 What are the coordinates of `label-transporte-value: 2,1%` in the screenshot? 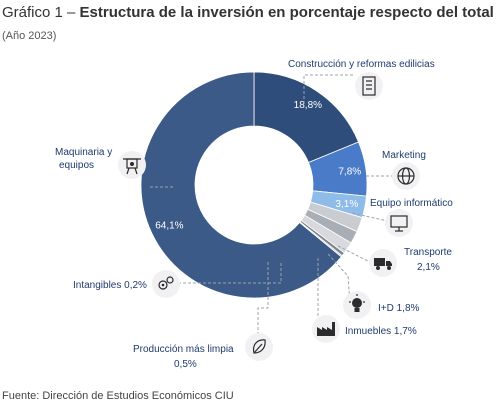 It's located at (428, 267).